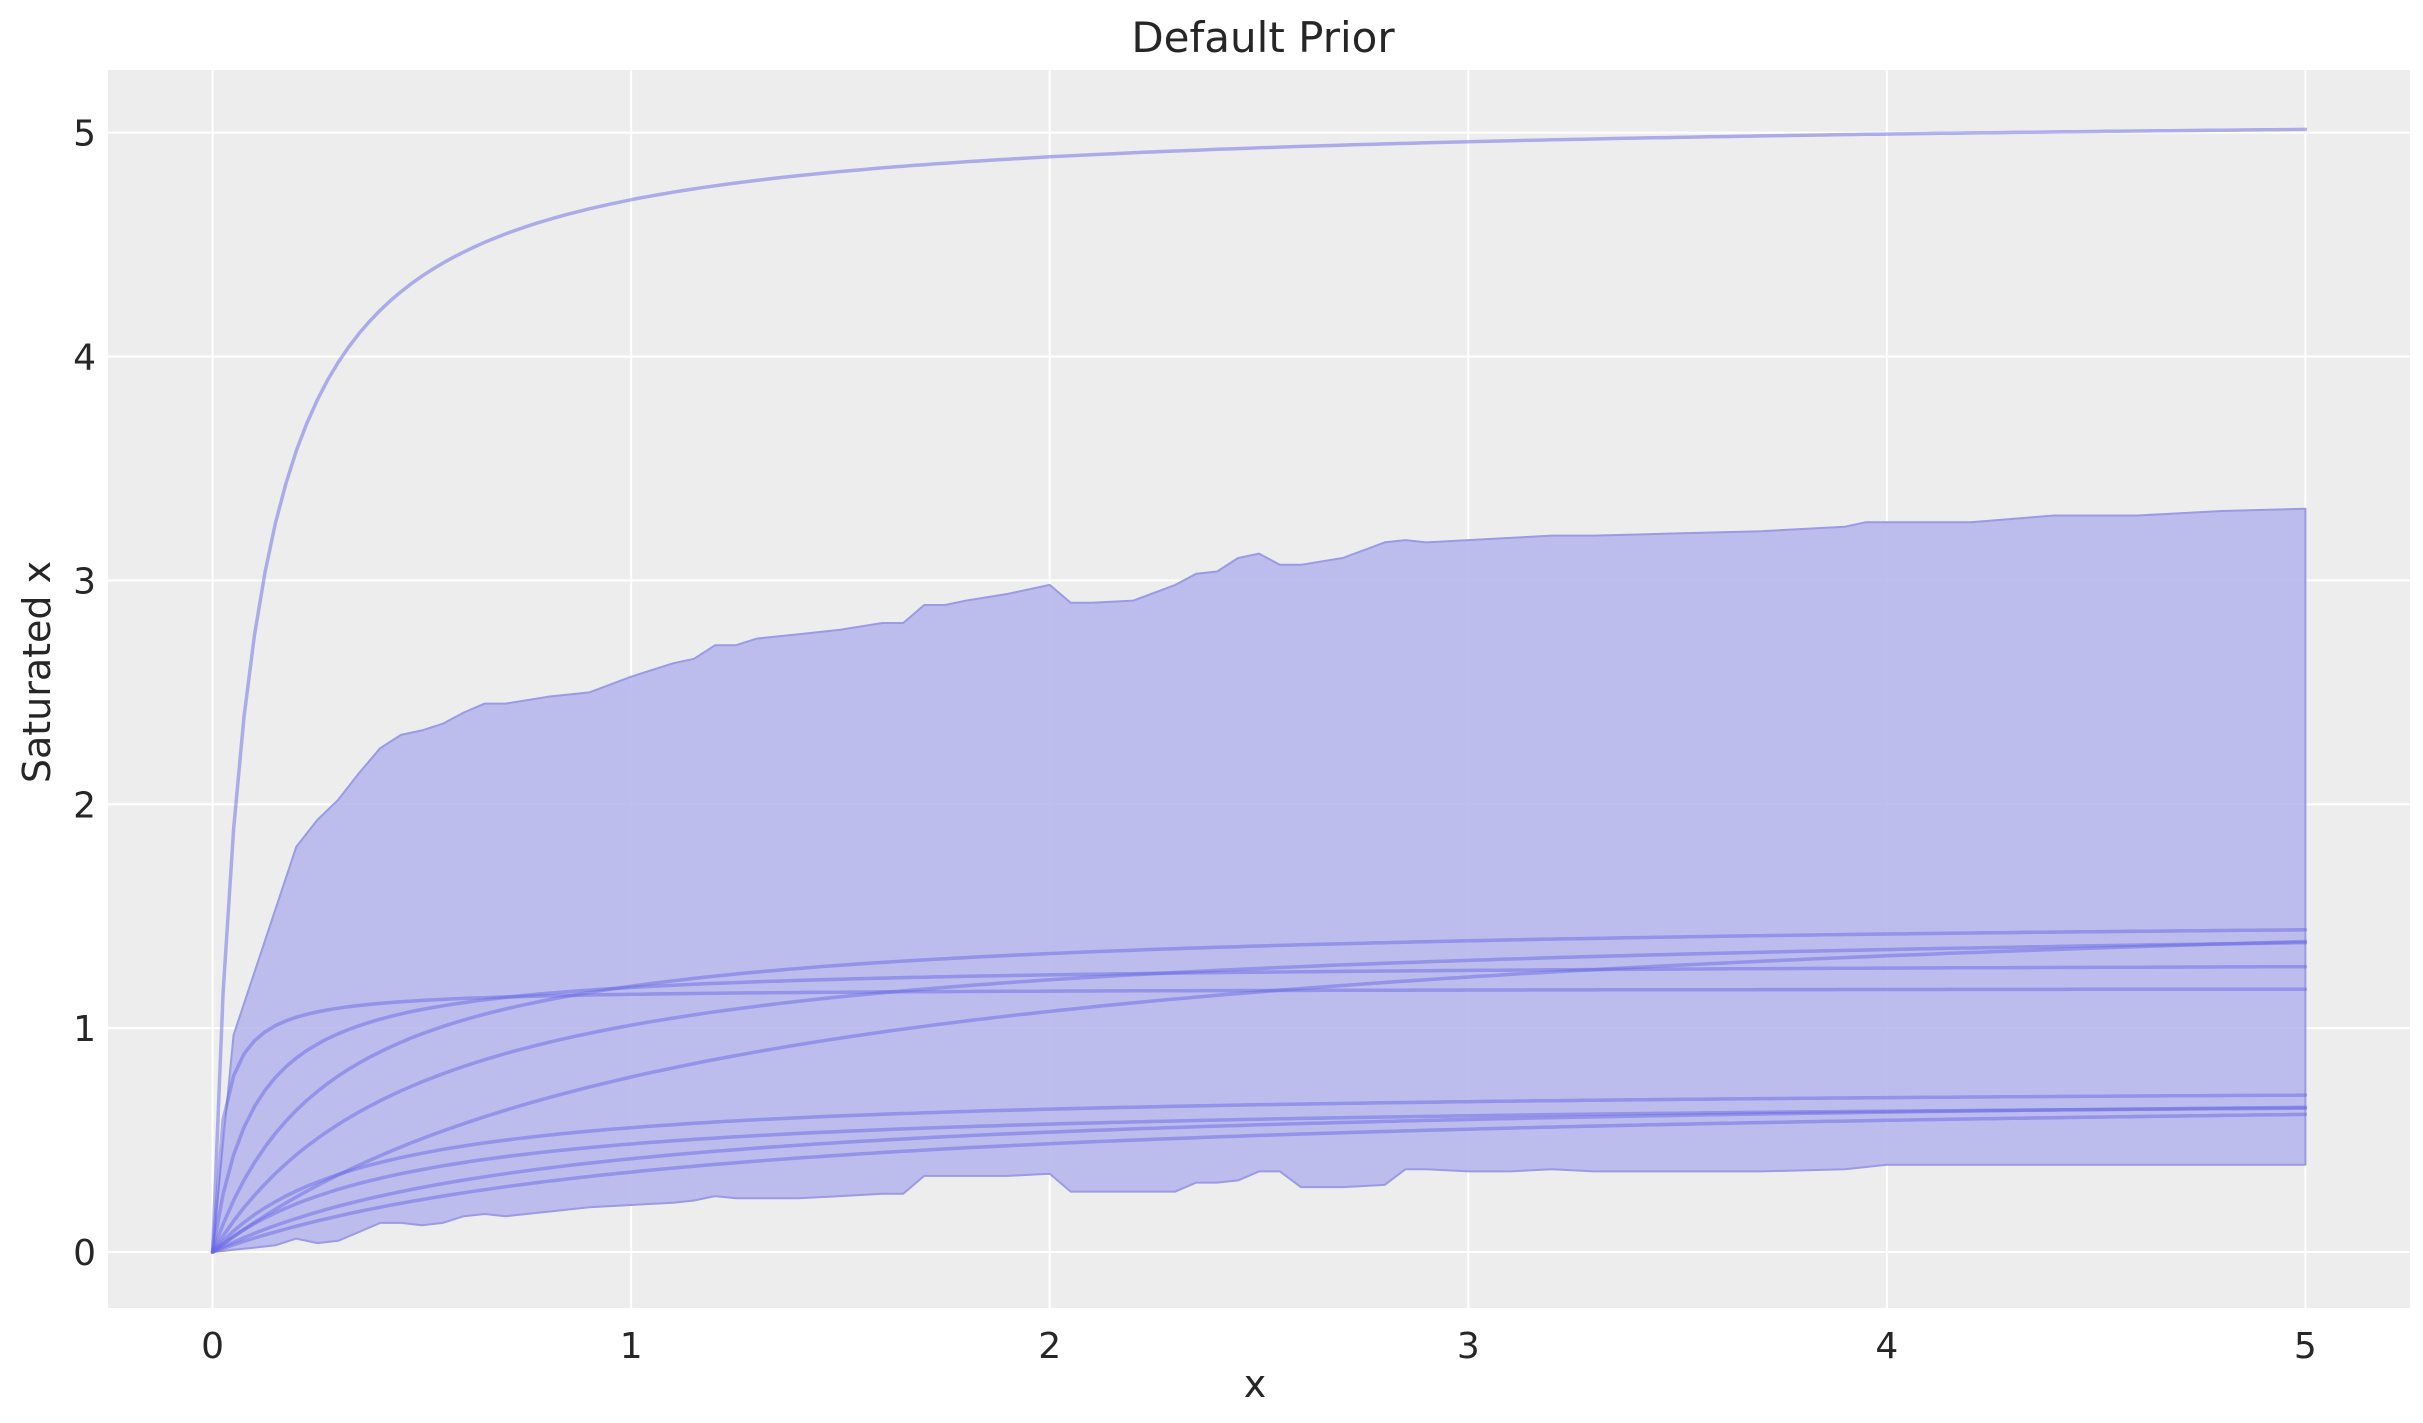 The width and height of the screenshot is (2423, 1423). What do you see at coordinates (1259, 1346) in the screenshot?
I see `x-axis-ticks: 0 1 2 3 4 5` at bounding box center [1259, 1346].